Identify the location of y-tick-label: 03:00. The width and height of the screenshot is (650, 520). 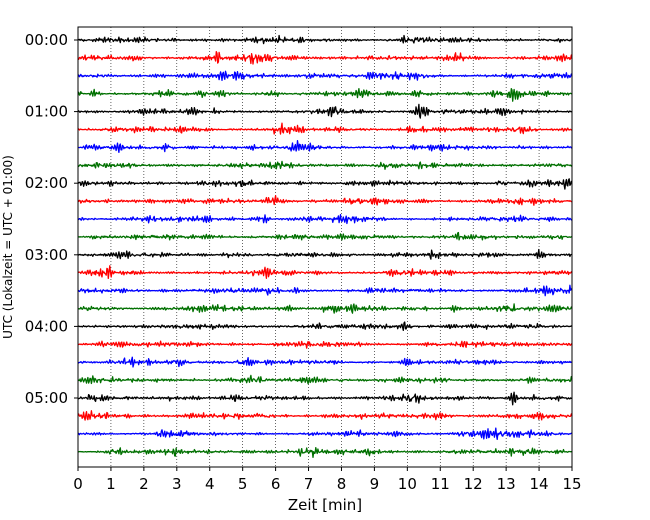
(46, 255).